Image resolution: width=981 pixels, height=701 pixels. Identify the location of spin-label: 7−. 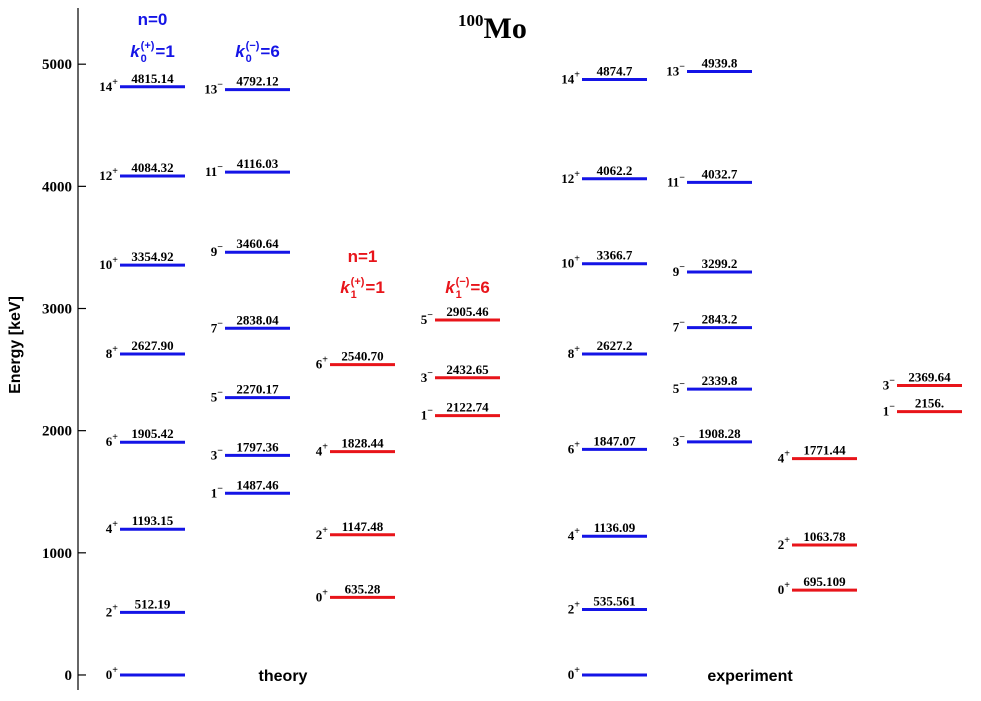
(679, 326).